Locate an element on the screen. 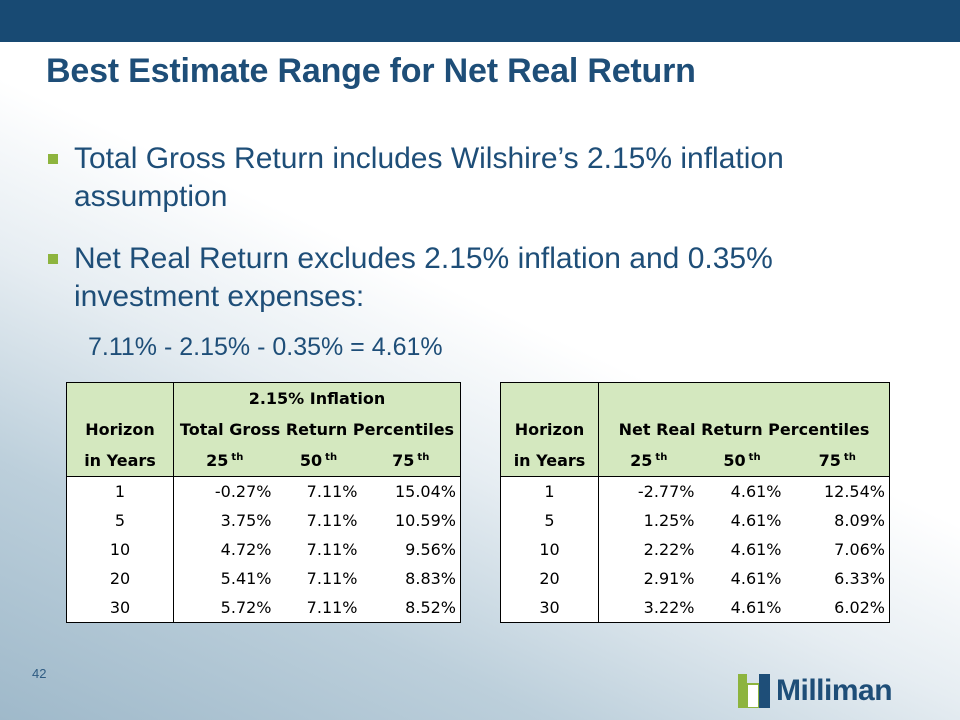 This screenshot has width=960, height=720. p75-cell: 9.56% is located at coordinates (411, 549).